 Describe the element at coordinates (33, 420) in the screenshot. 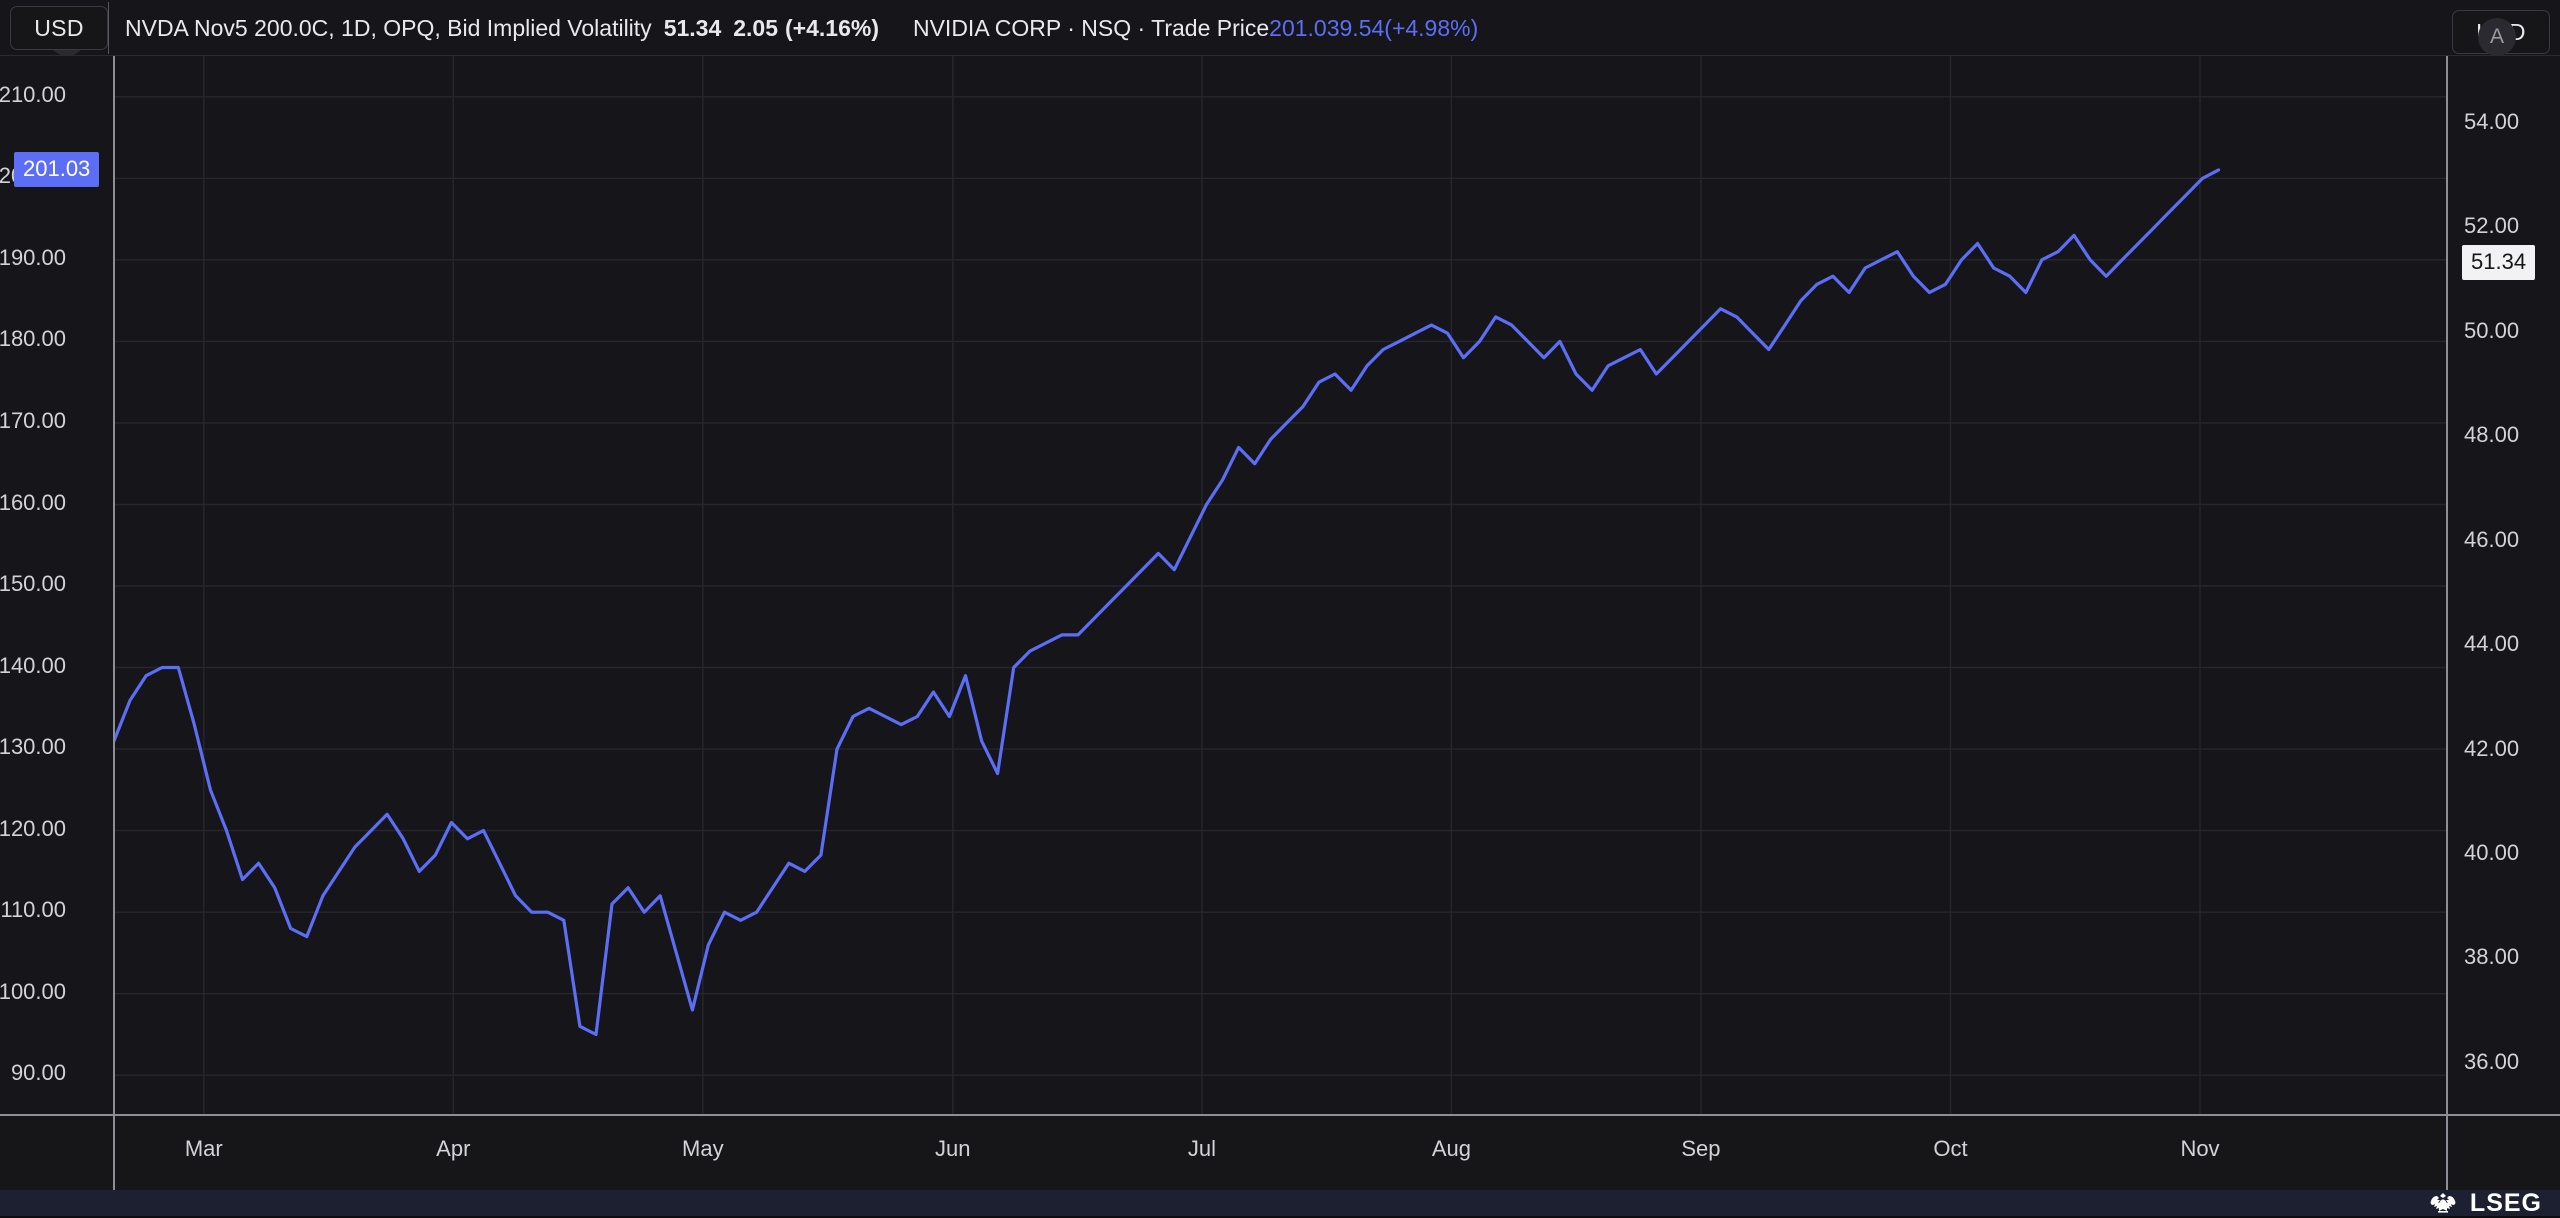

I see `left-axis-tick: 170.00` at that location.